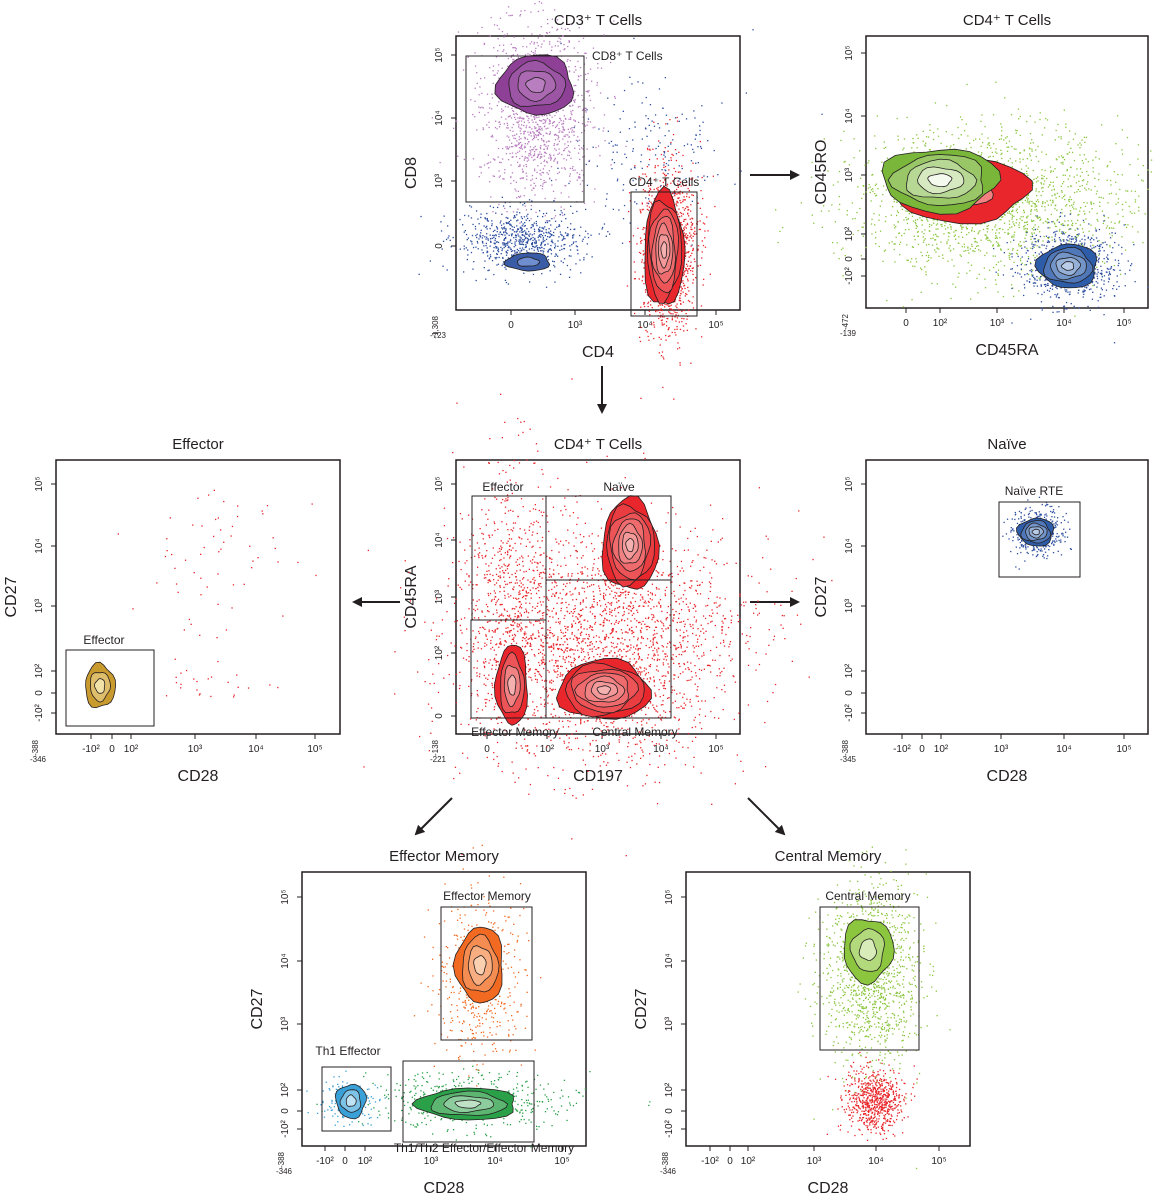 This screenshot has width=1155, height=1201. I want to click on gate: CD4⁺ T Cells, so click(664, 246).